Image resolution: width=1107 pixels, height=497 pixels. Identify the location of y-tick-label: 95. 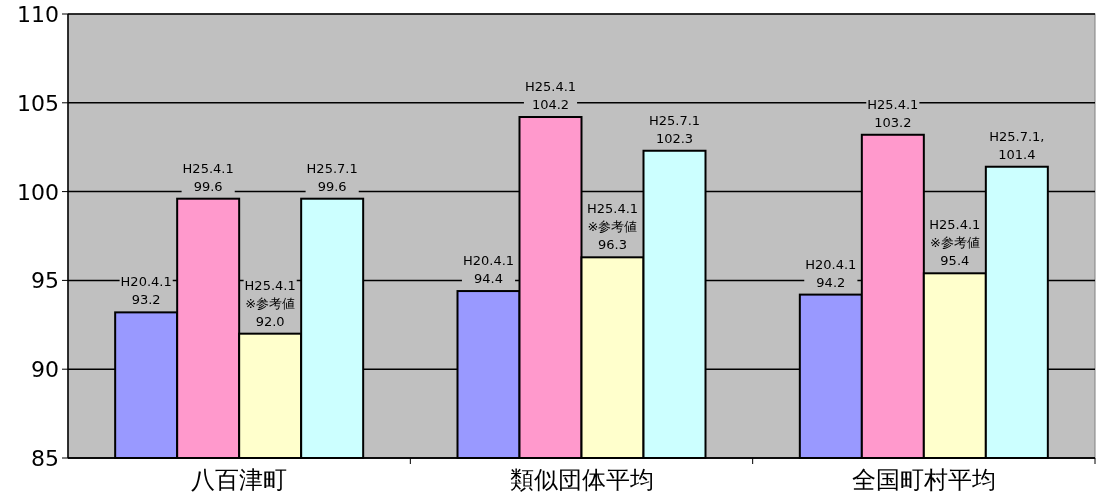
(45, 281).